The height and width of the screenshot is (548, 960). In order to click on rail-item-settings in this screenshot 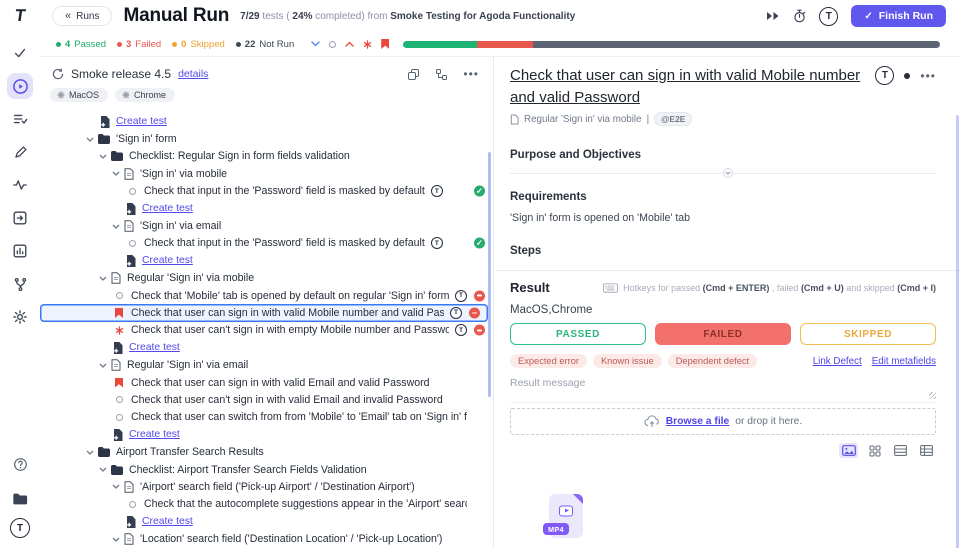, I will do `click(20, 317)`.